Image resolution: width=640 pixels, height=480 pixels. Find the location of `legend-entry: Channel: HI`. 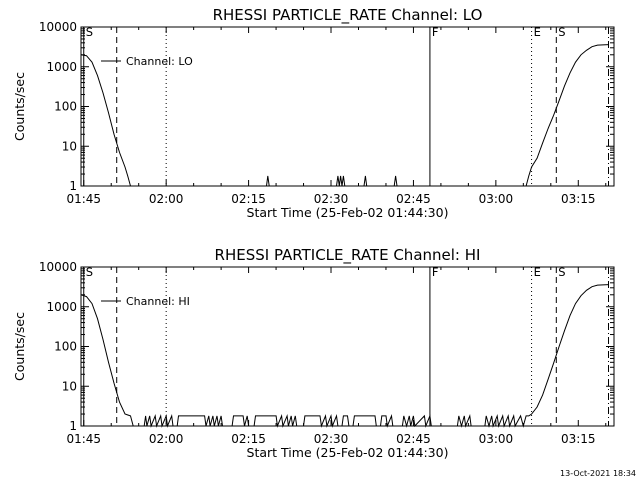

legend-entry: Channel: HI is located at coordinates (158, 301).